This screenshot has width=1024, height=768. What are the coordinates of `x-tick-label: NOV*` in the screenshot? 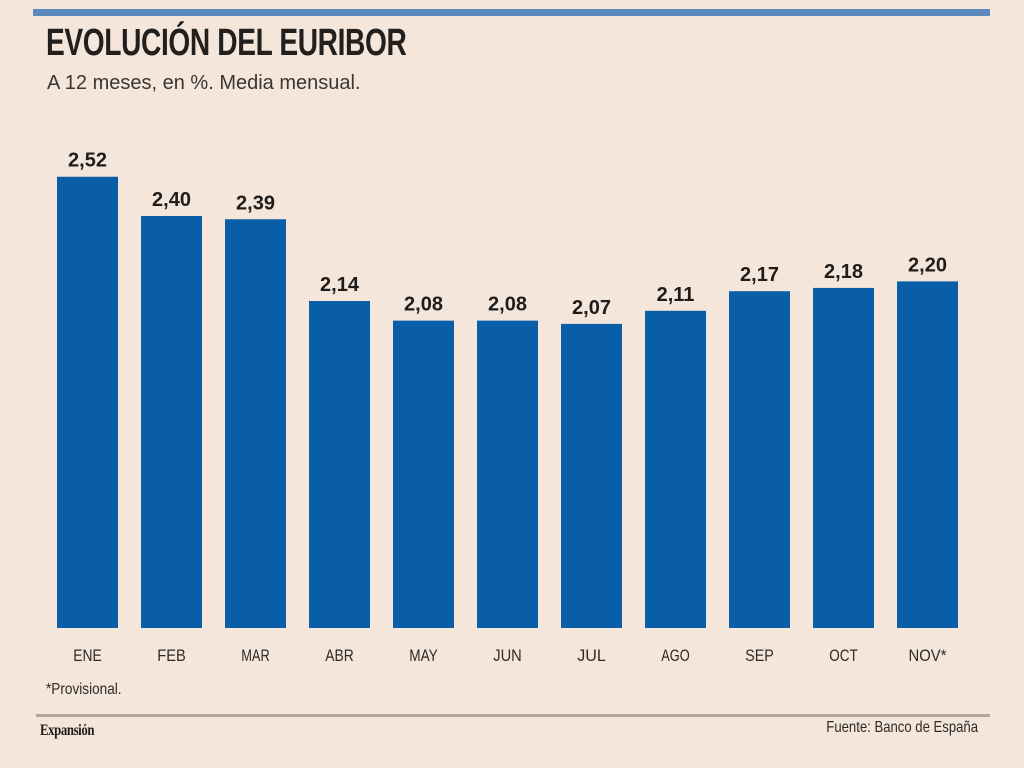 It's located at (928, 655).